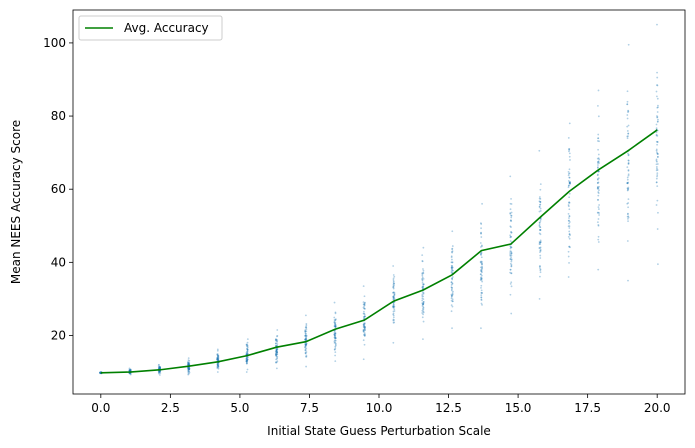 The width and height of the screenshot is (695, 448). I want to click on y-tick-label: 80, so click(58, 116).